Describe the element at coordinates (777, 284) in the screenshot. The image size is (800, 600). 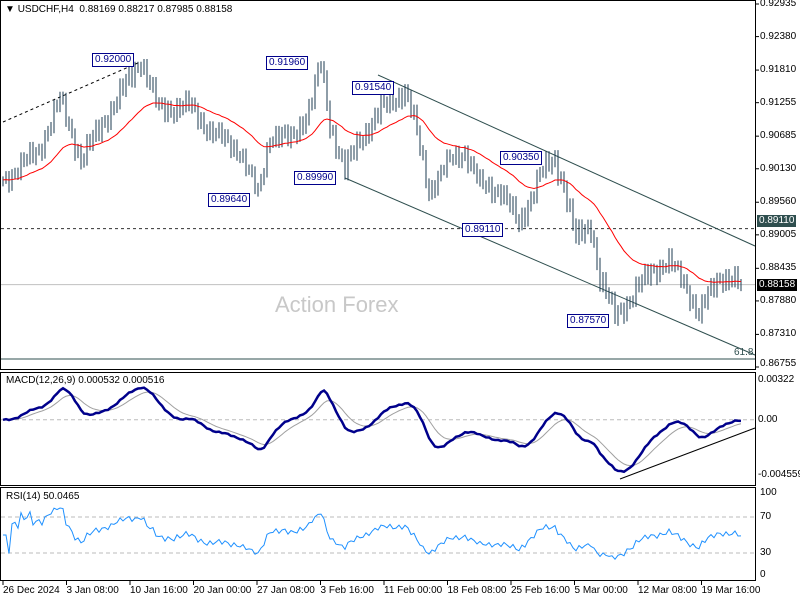
I see `current-price-tag: 0.88158` at that location.